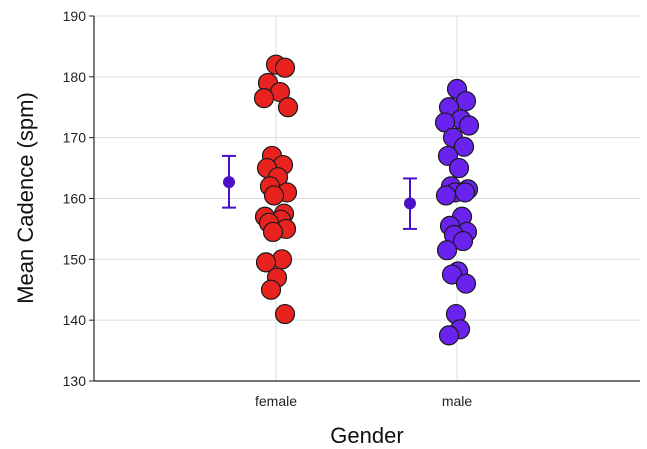  I want to click on y-tick-label: 190, so click(75, 16).